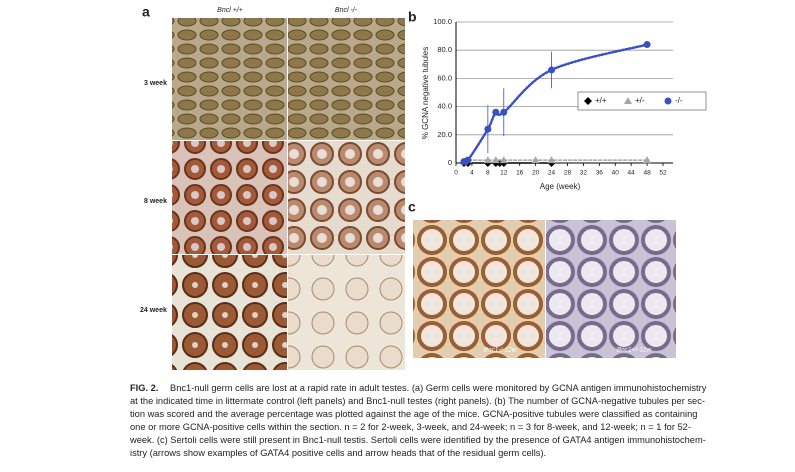  Describe the element at coordinates (632, 173) in the screenshot. I see `x-tick-label: 44` at that location.